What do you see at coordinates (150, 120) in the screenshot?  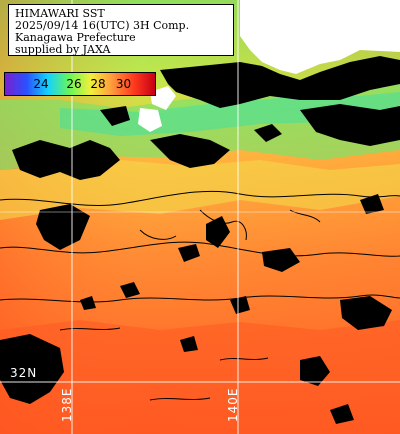 I see `land-mass-peninsula` at bounding box center [150, 120].